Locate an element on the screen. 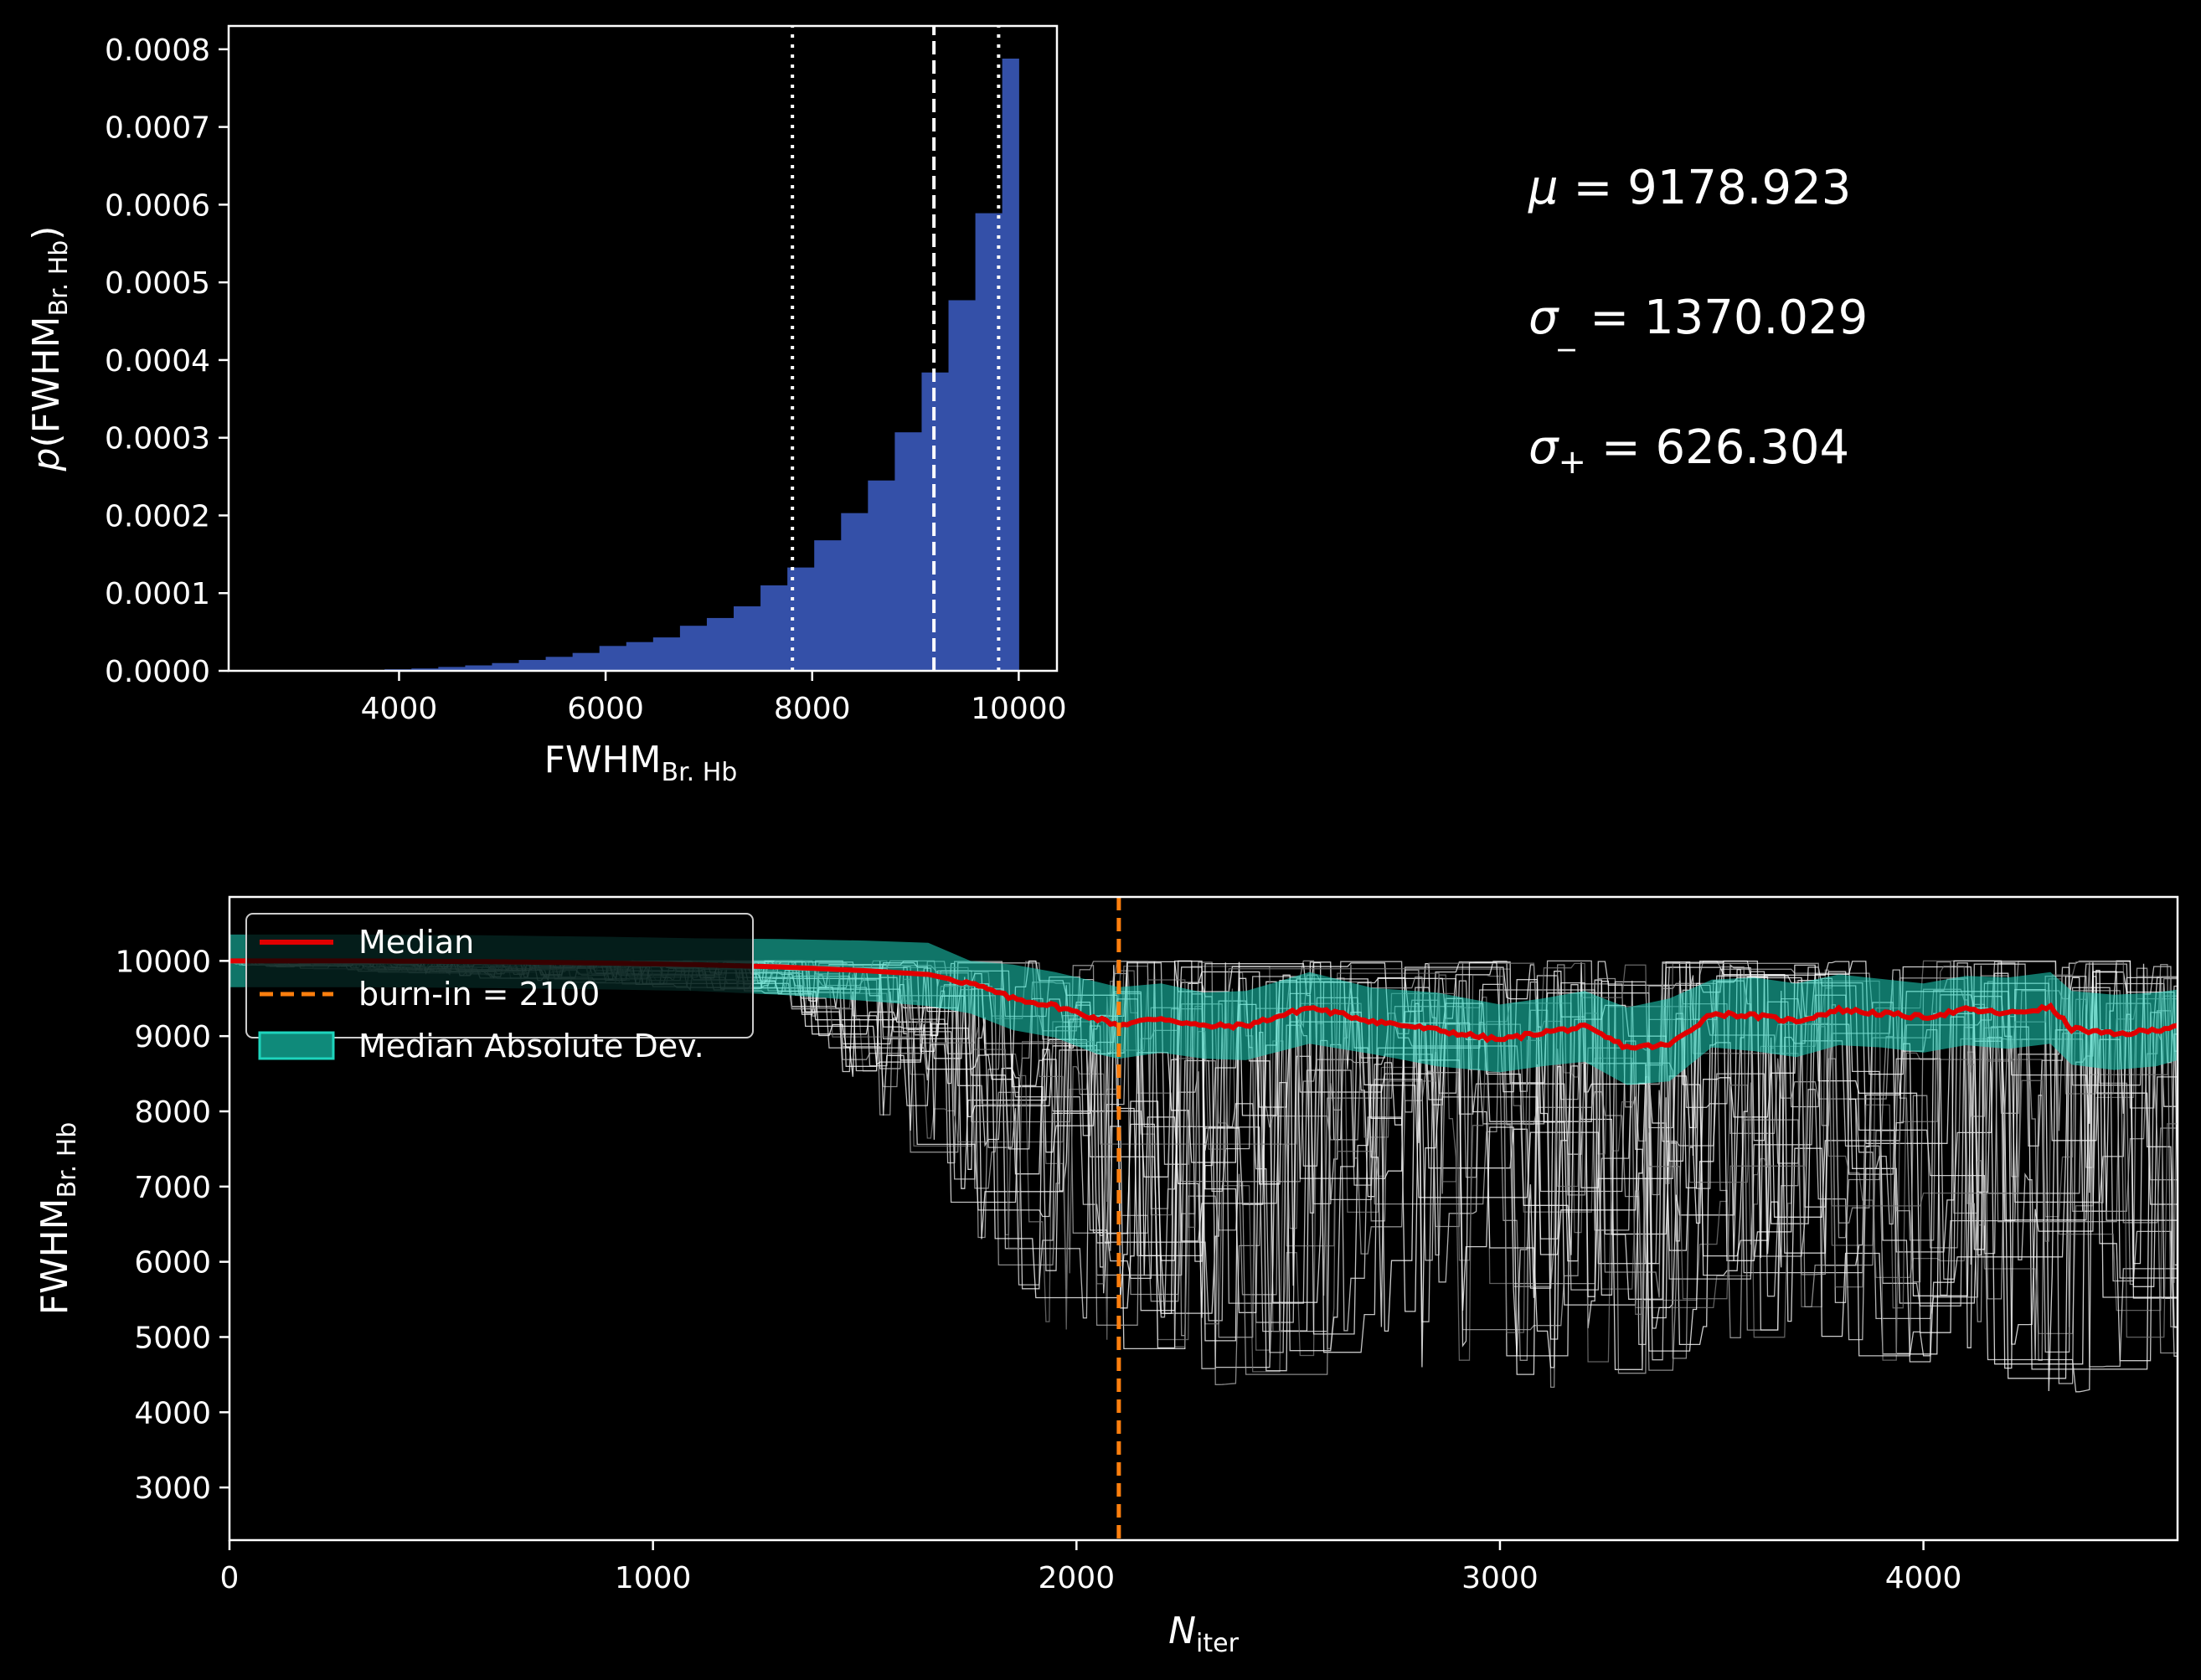  y-tick-label: 0.0008 is located at coordinates (157, 50).